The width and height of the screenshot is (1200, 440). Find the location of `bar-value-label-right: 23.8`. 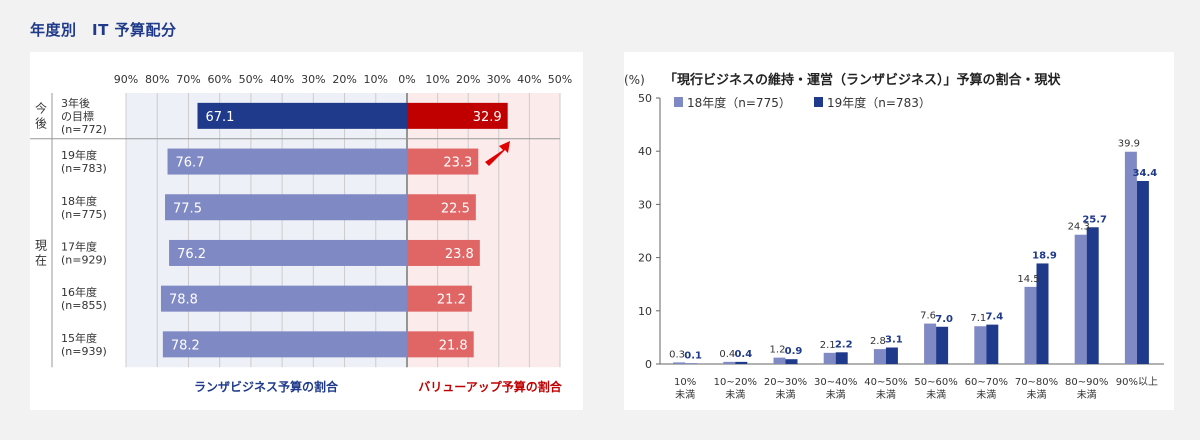

bar-value-label-right: 23.8 is located at coordinates (459, 254).